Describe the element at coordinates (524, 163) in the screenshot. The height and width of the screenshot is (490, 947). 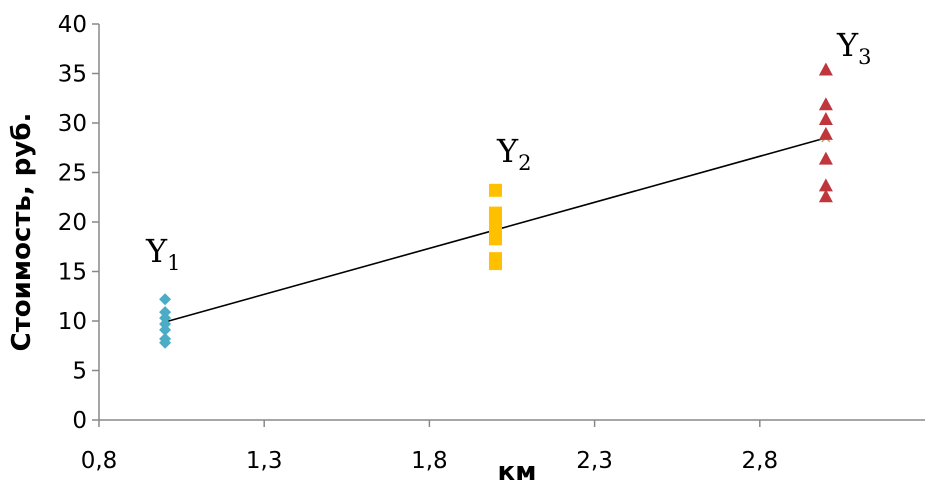
I see `series-2-label-subscript: 2` at that location.